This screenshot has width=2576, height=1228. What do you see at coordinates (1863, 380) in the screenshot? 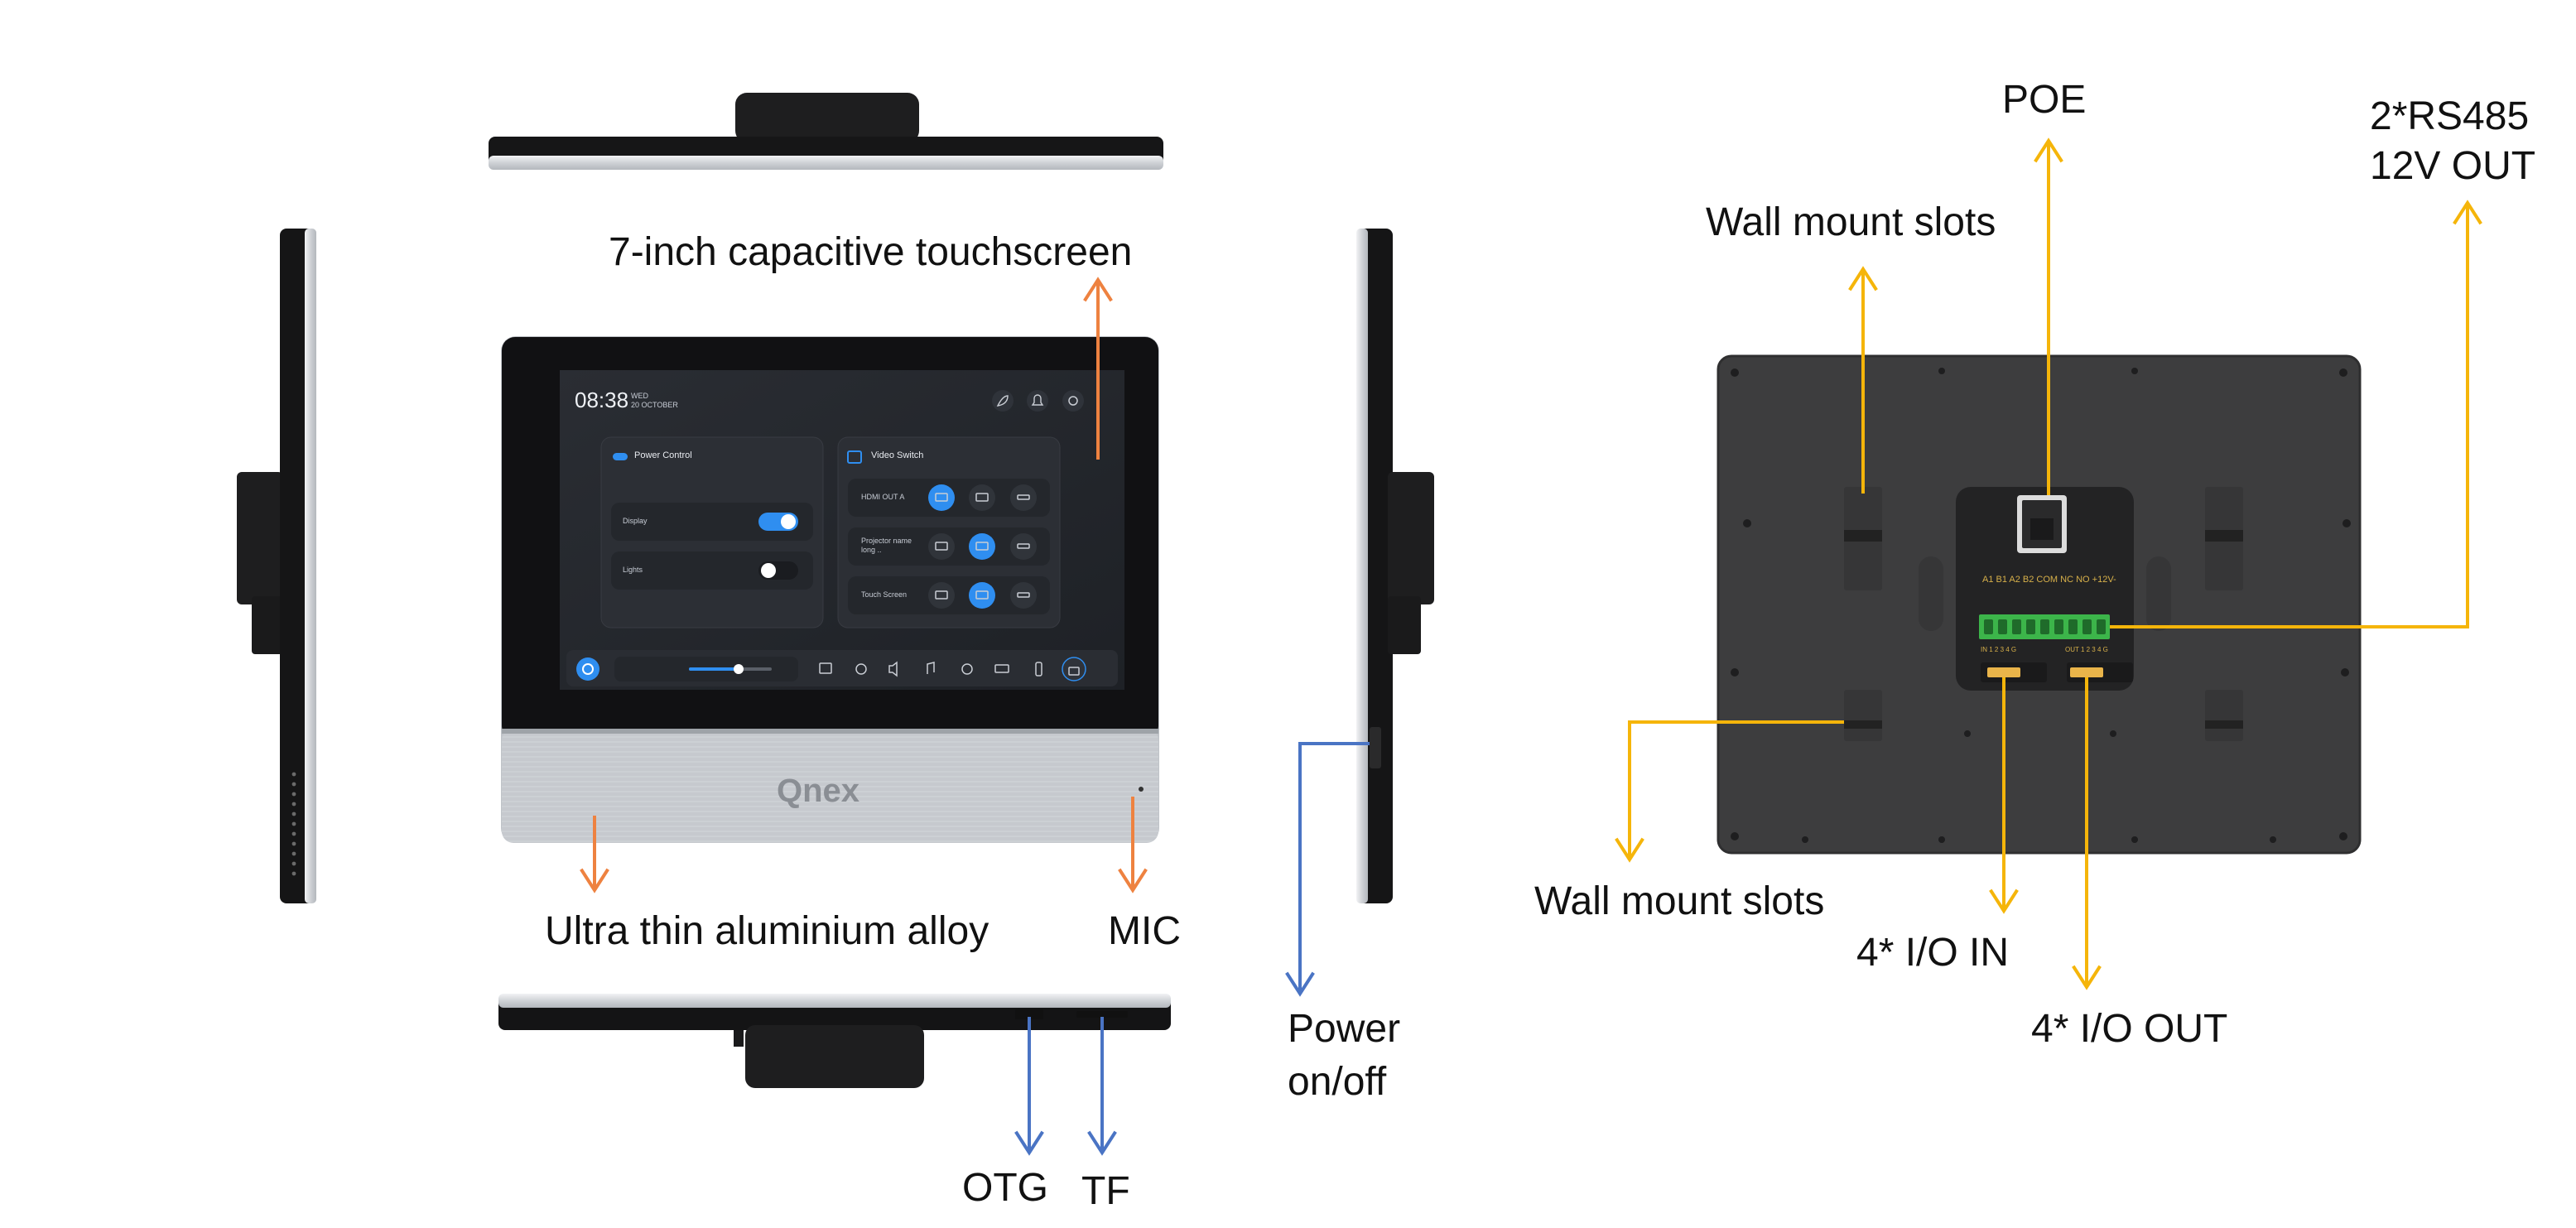
I see `arrow-wall-mount-top` at bounding box center [1863, 380].